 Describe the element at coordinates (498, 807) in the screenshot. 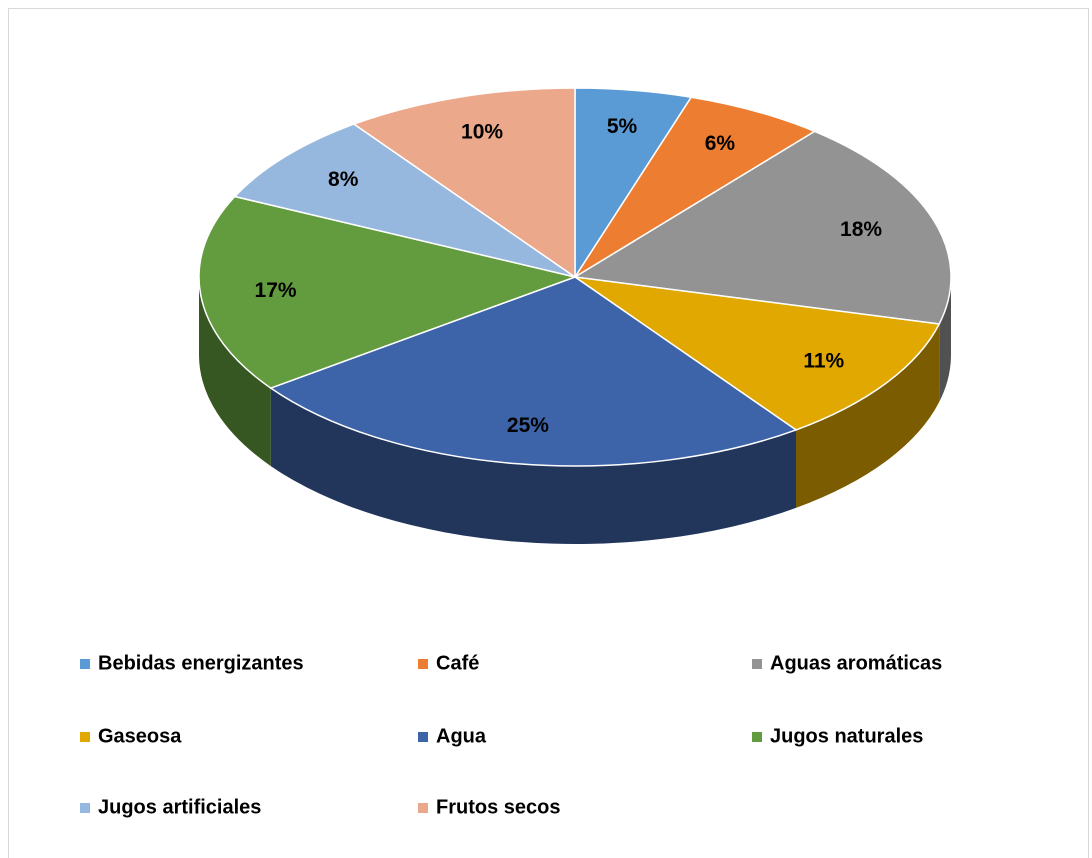

I see `legend-label: Frutos secos` at that location.